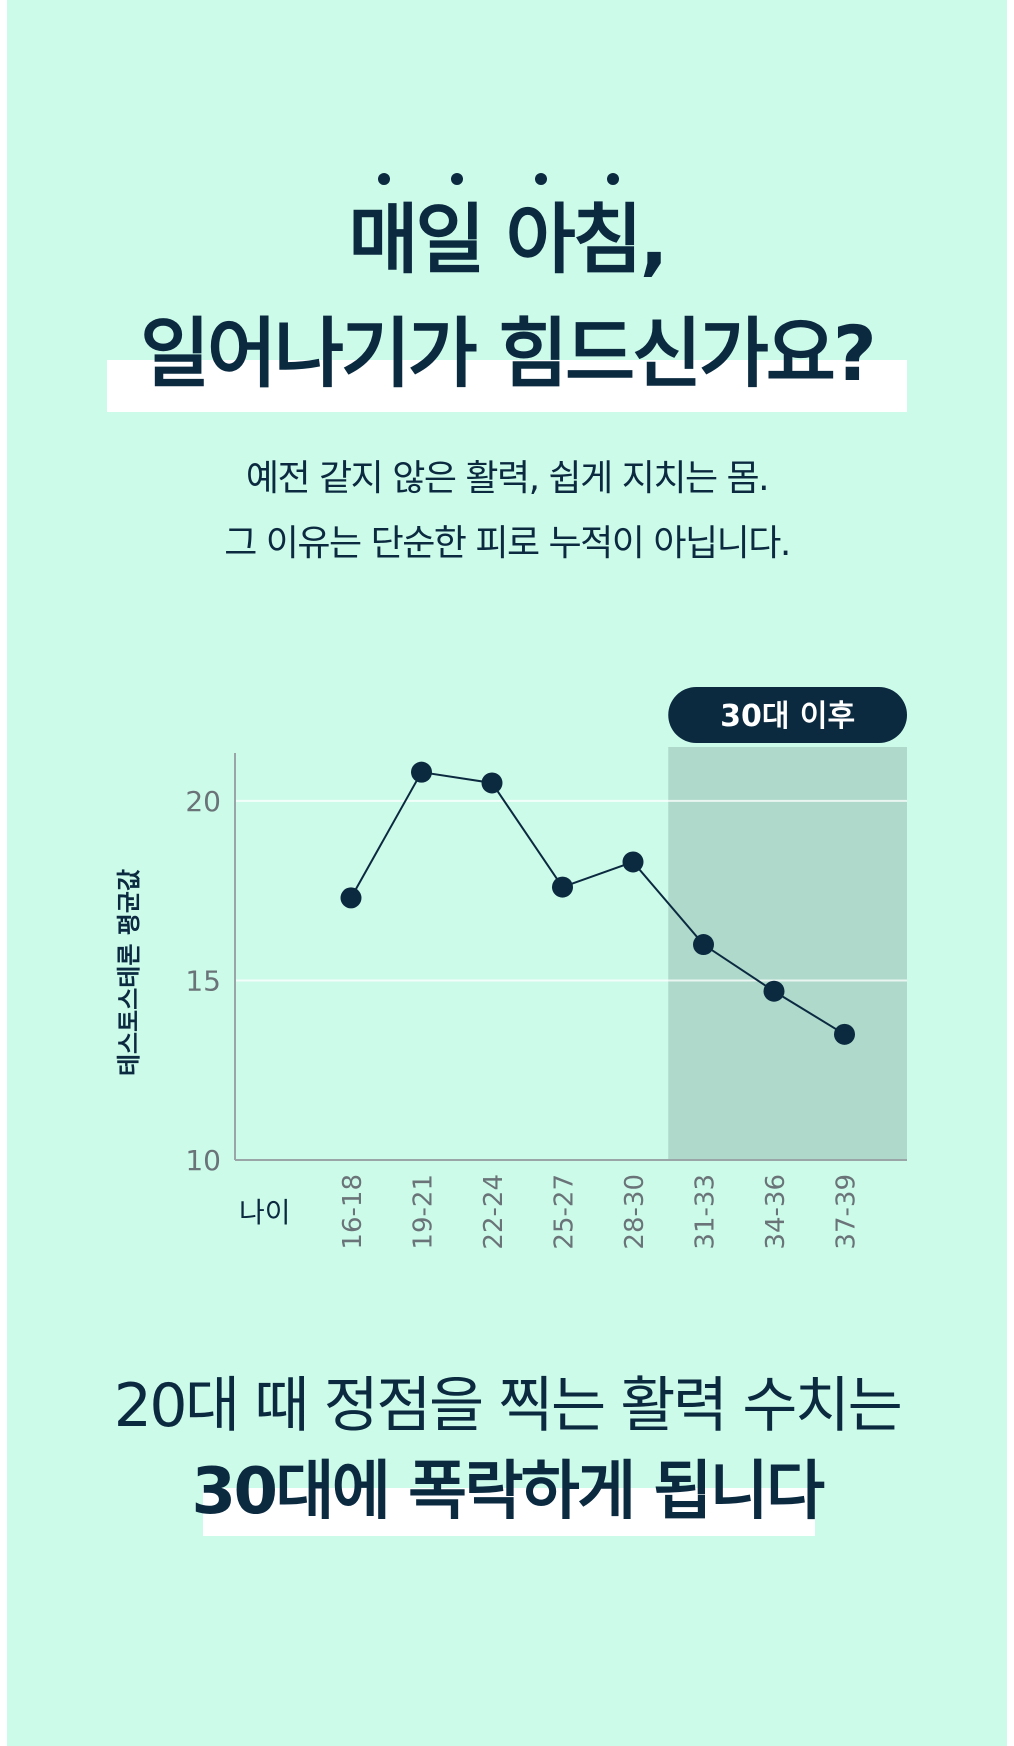 Image resolution: width=1014 pixels, height=1746 pixels. Describe the element at coordinates (847, 1212) in the screenshot. I see `x-tick-label: 37-39` at that location.